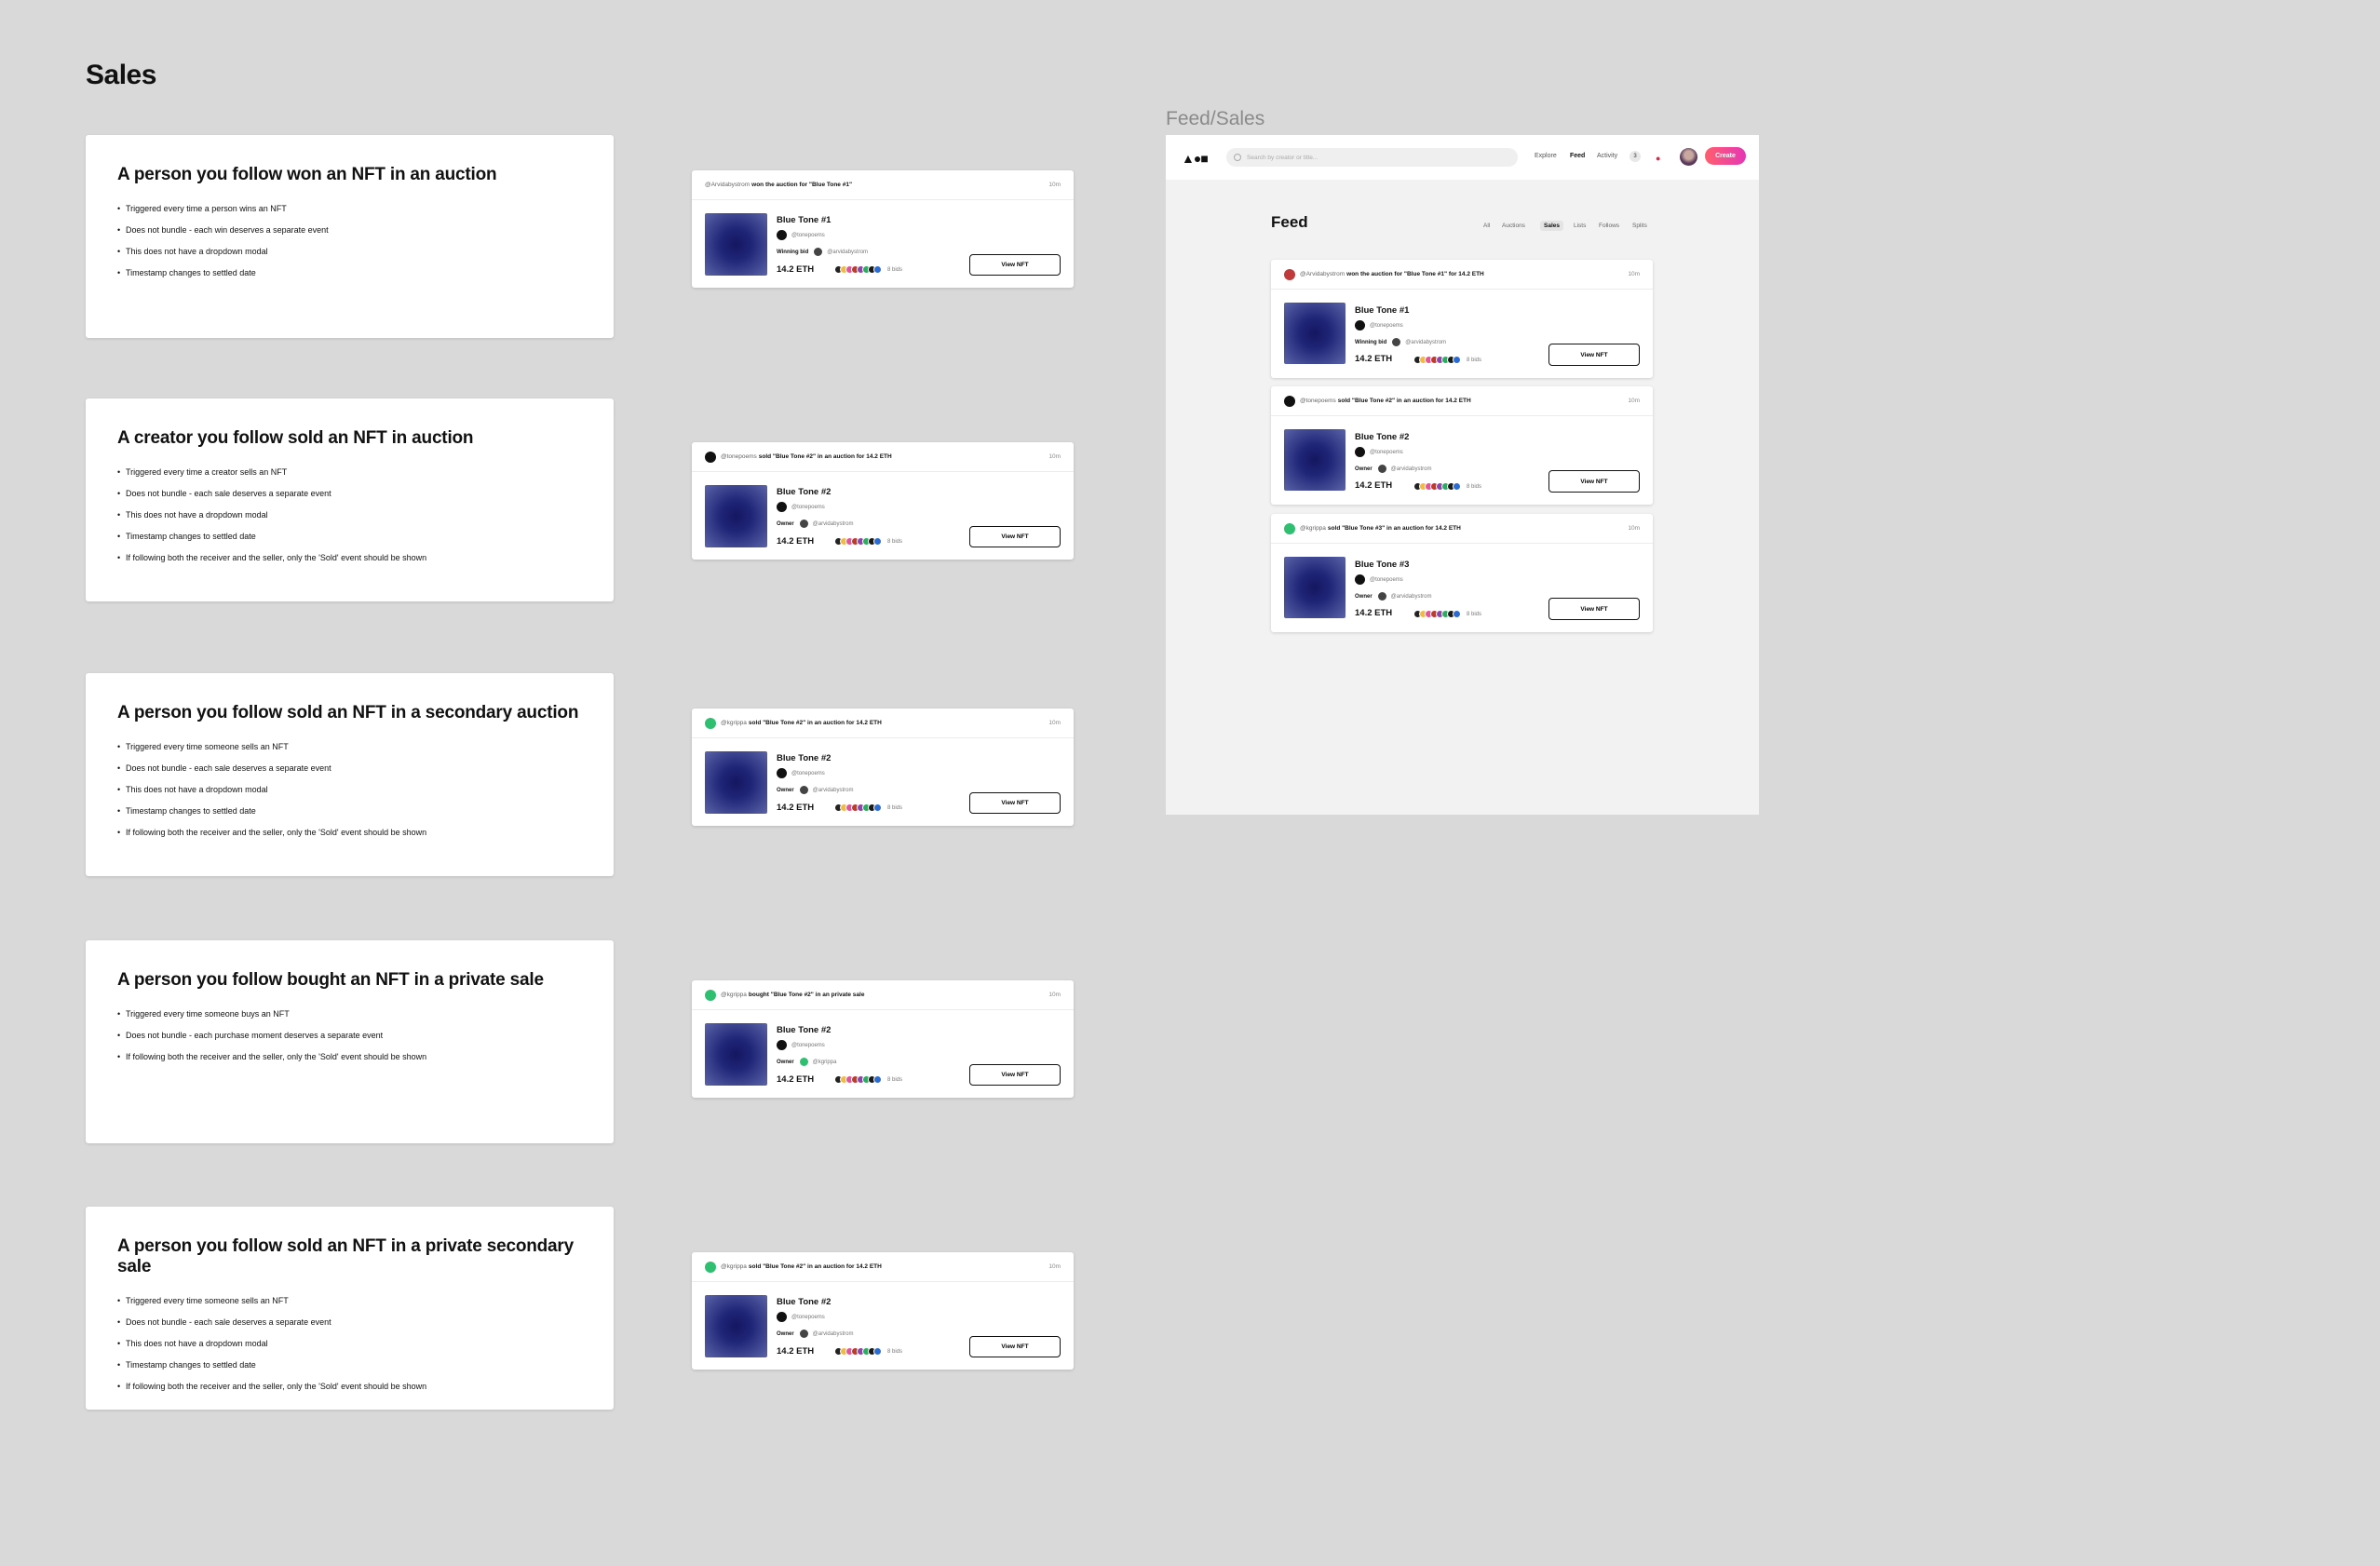 The image size is (2380, 1566). I want to click on tab-splits: Splits, so click(1639, 226).